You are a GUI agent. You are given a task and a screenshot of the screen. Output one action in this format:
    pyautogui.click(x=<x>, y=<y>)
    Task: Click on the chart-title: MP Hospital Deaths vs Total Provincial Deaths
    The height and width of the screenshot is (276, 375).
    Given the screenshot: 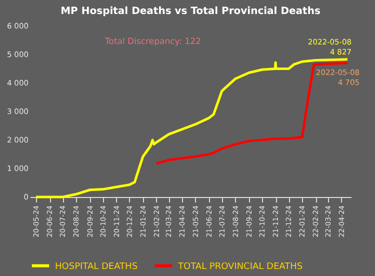 What is the action you would take?
    pyautogui.click(x=190, y=11)
    